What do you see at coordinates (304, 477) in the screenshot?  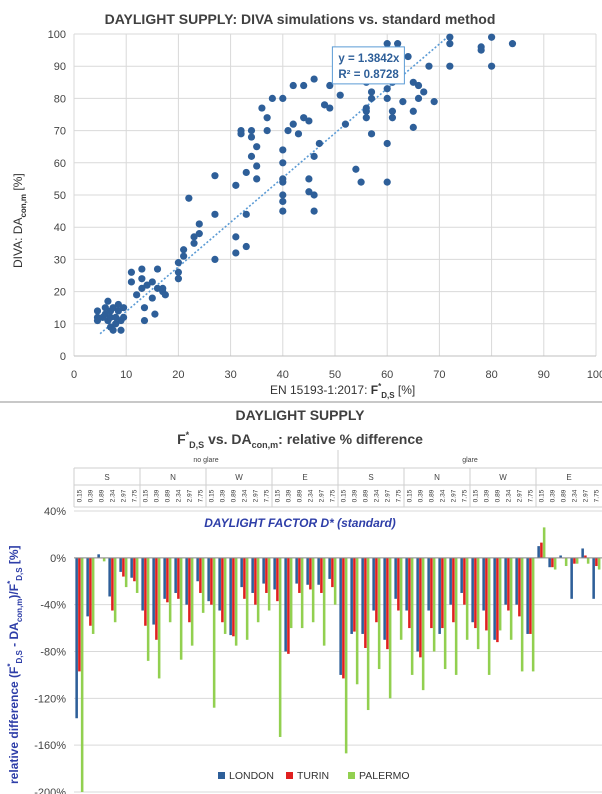 I see `orientation-label: E` at bounding box center [304, 477].